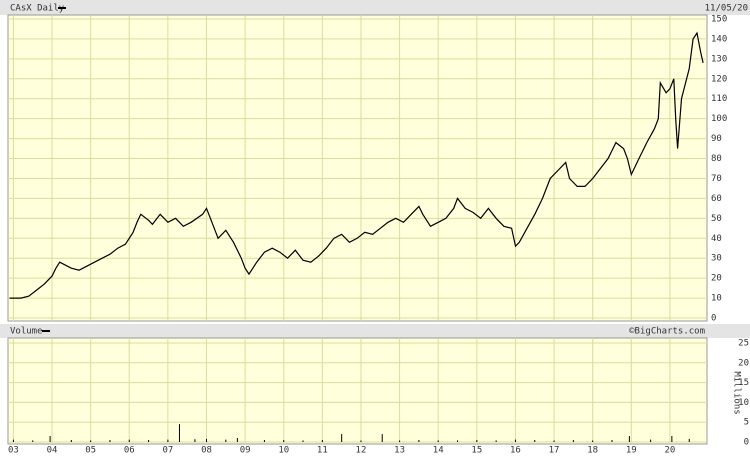 The image size is (750, 456). What do you see at coordinates (716, 139) in the screenshot?
I see `y-tick-label: 90` at bounding box center [716, 139].